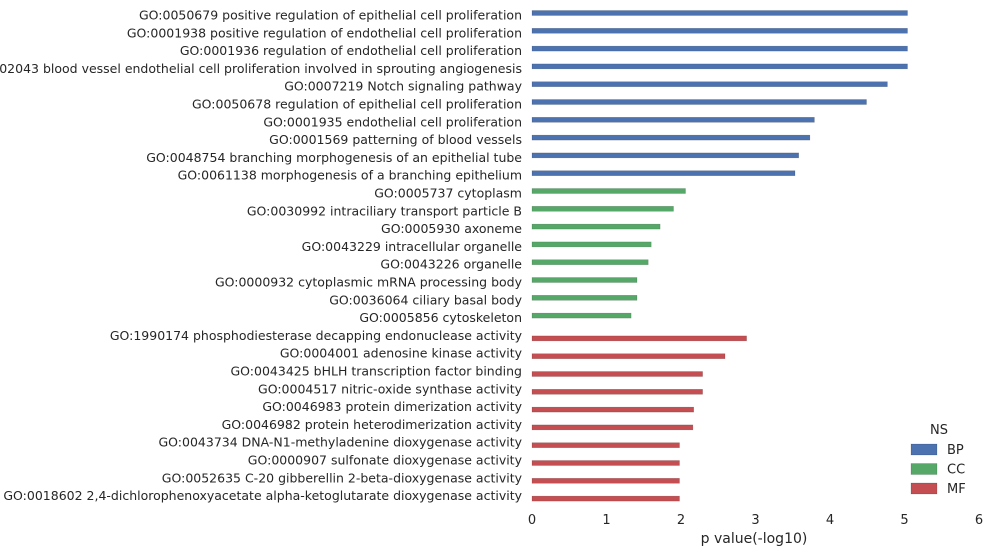 Image resolution: width=989 pixels, height=552 pixels. Describe the element at coordinates (425, 299) in the screenshot. I see `y-tick-label: GO:0036064 ciliary basal body` at that location.